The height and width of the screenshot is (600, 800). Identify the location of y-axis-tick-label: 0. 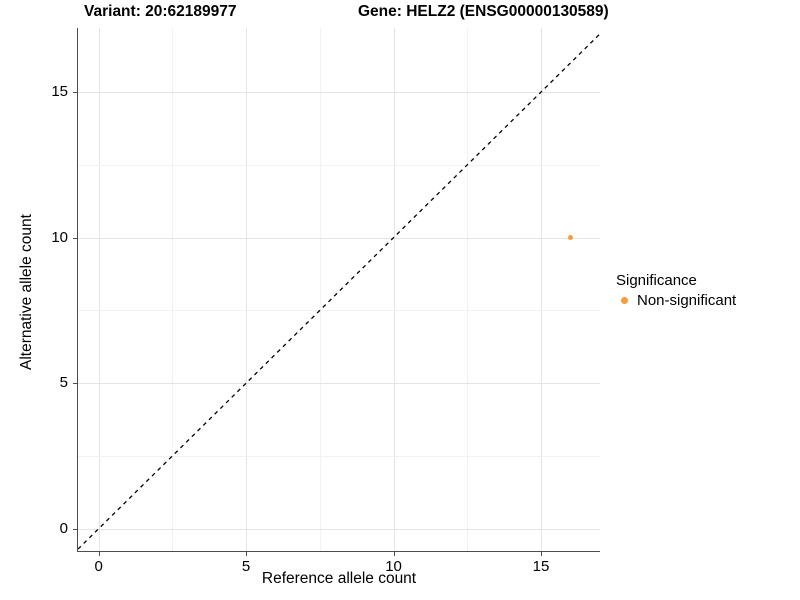
(63, 528).